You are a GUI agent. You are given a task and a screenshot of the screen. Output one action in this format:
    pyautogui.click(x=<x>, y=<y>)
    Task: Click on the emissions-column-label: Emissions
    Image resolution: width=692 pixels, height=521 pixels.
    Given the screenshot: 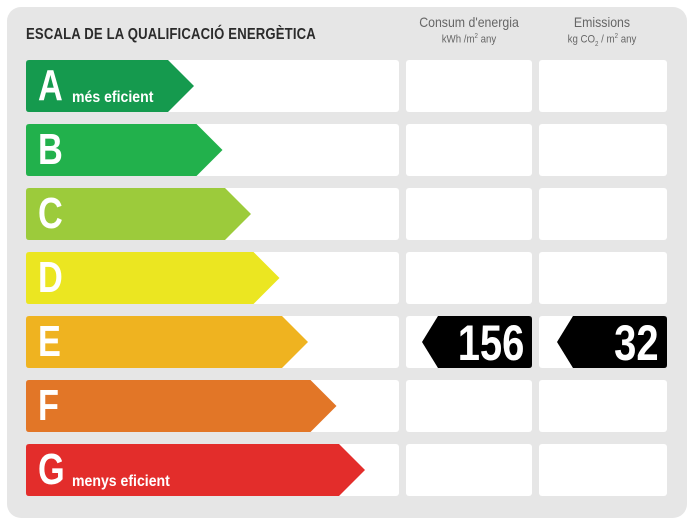 What is the action you would take?
    pyautogui.click(x=602, y=22)
    